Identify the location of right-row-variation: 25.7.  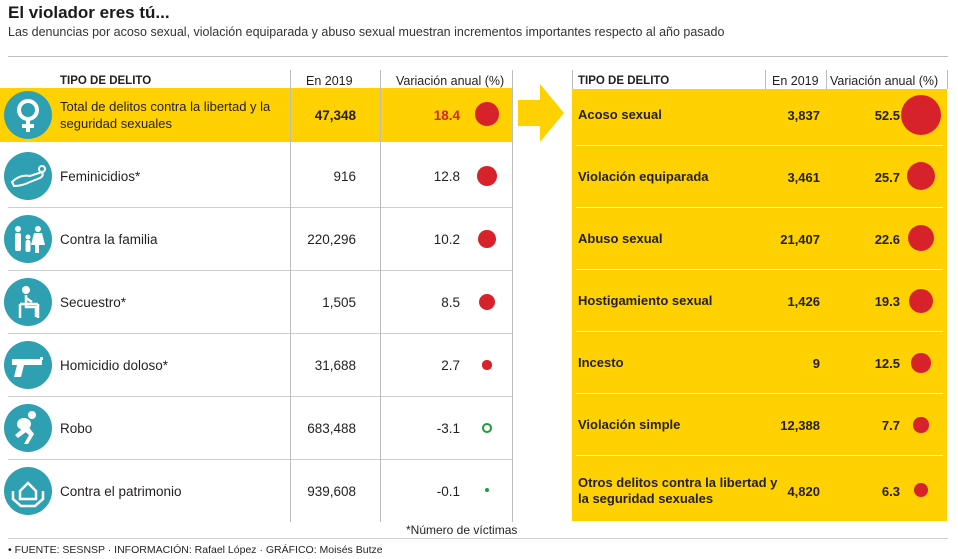
(887, 177).